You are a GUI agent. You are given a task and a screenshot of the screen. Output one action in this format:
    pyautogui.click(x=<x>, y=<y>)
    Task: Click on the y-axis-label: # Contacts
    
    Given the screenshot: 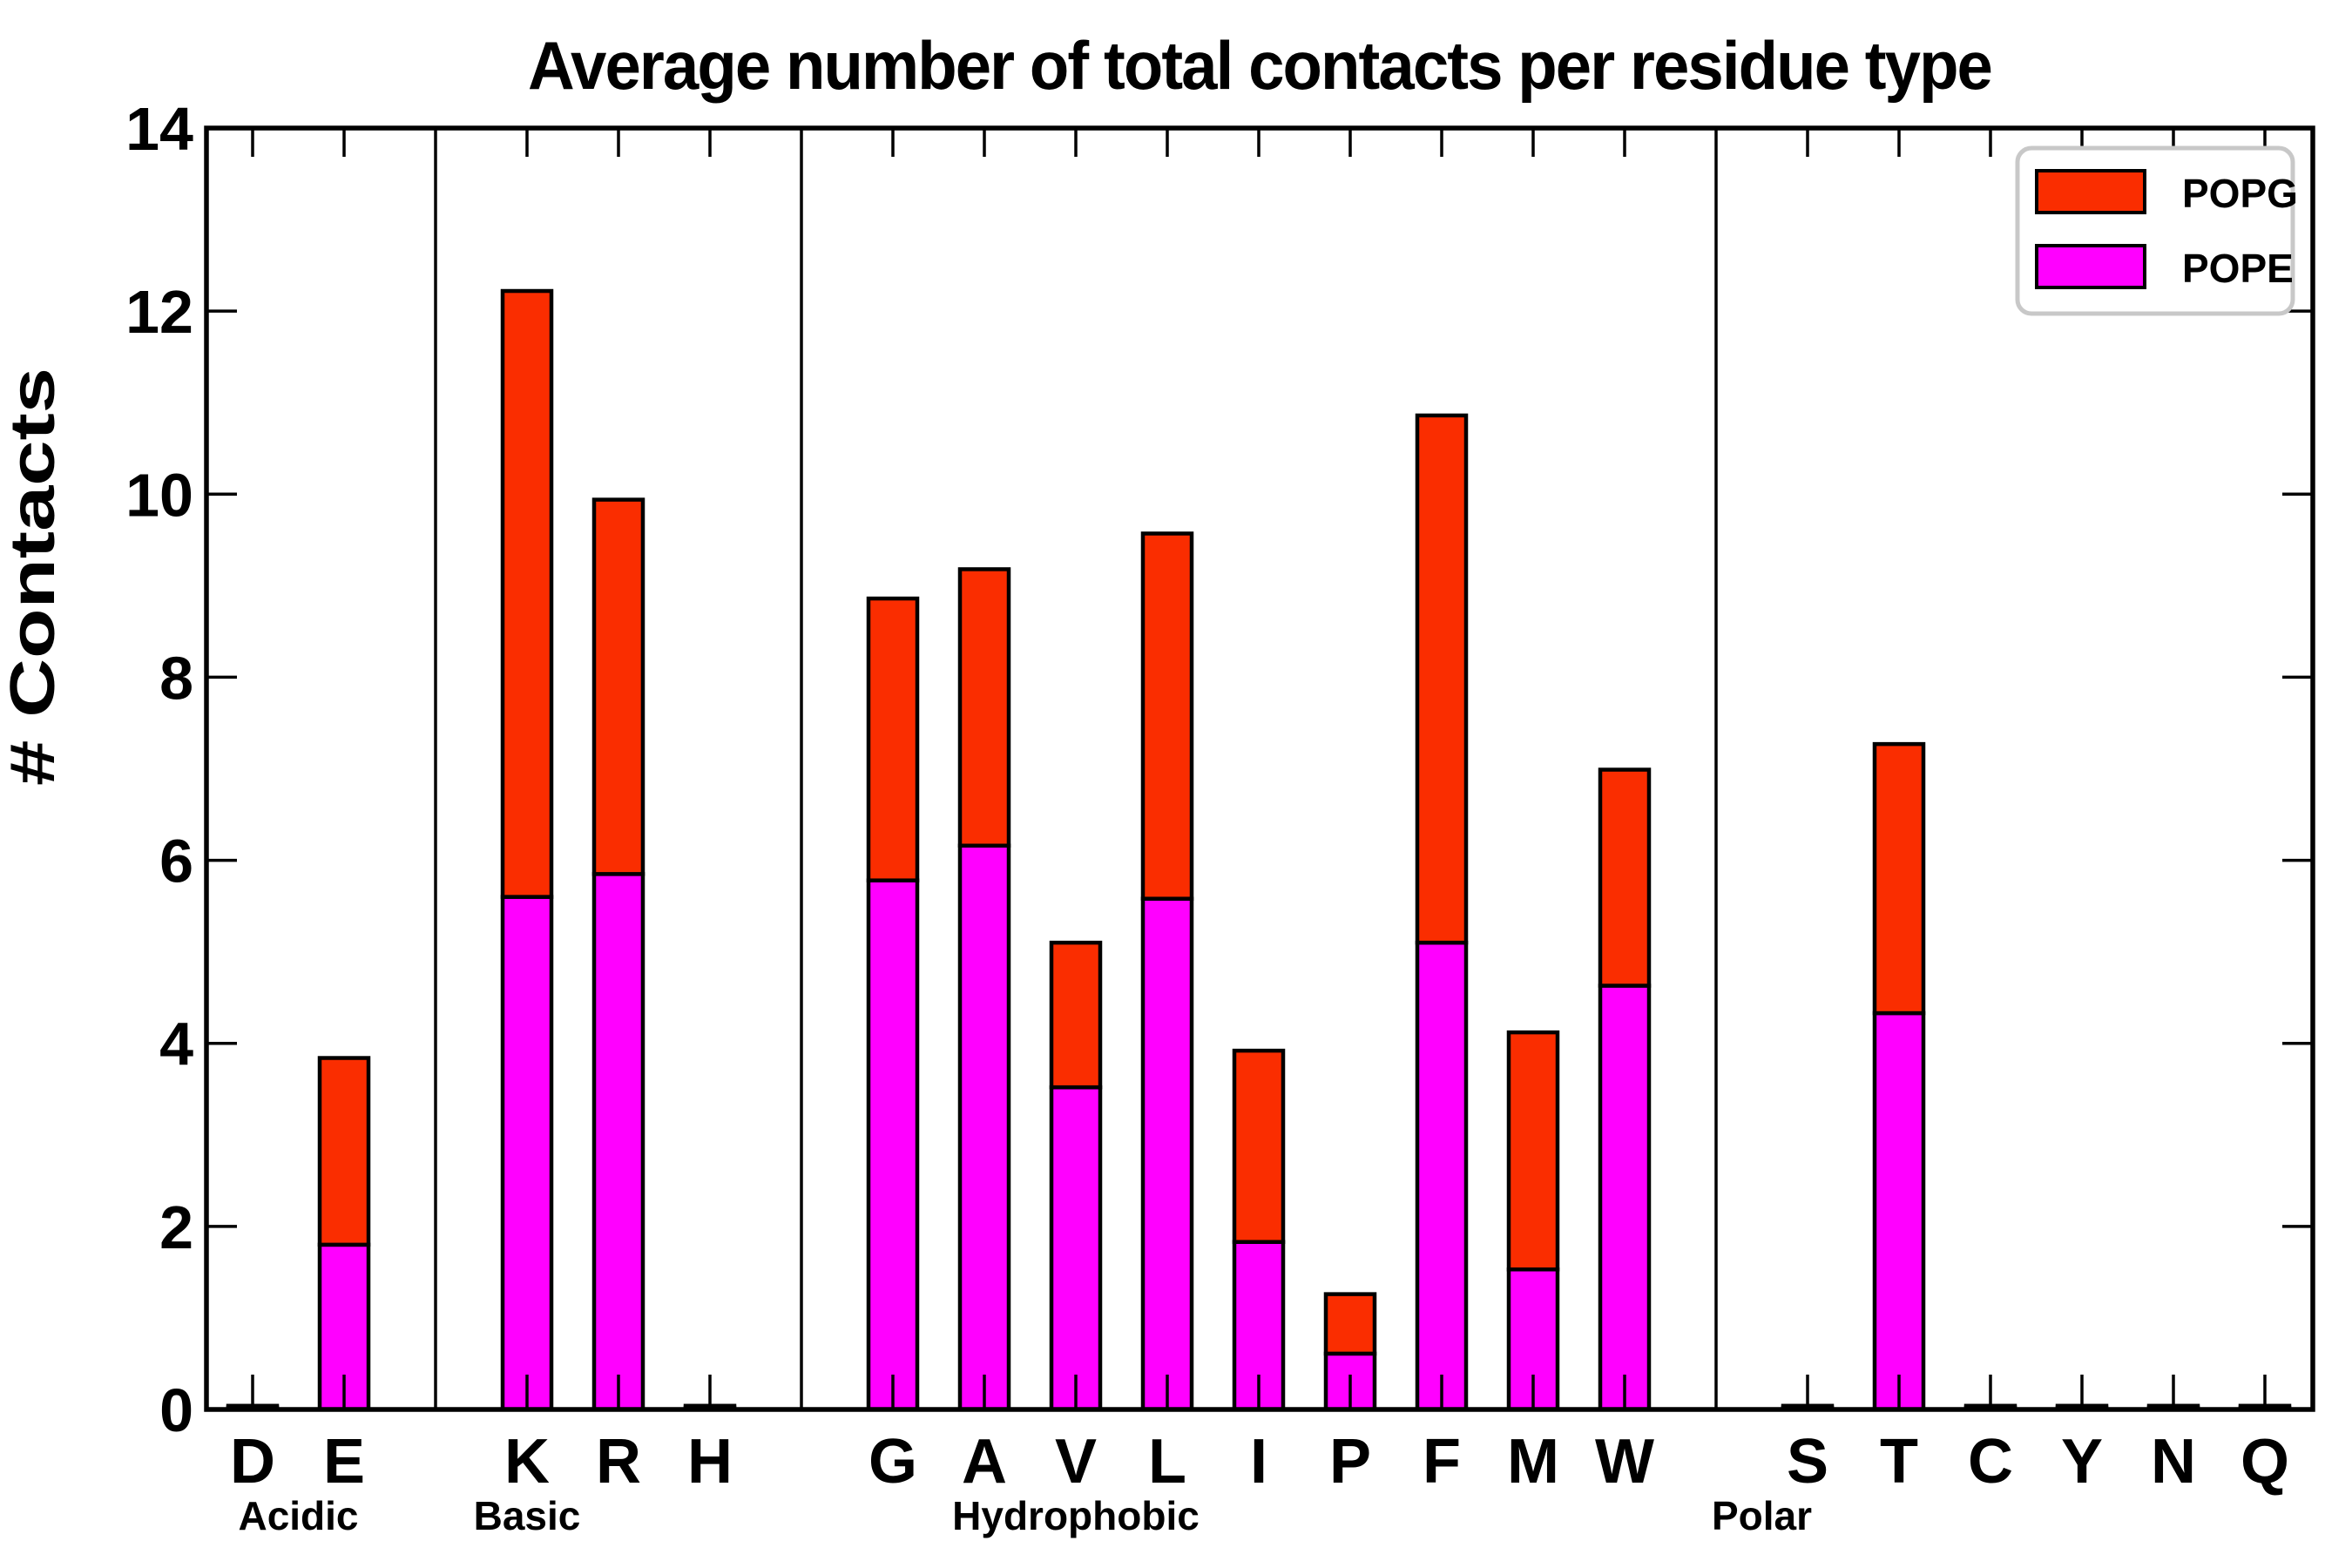 What is the action you would take?
    pyautogui.click(x=34, y=577)
    